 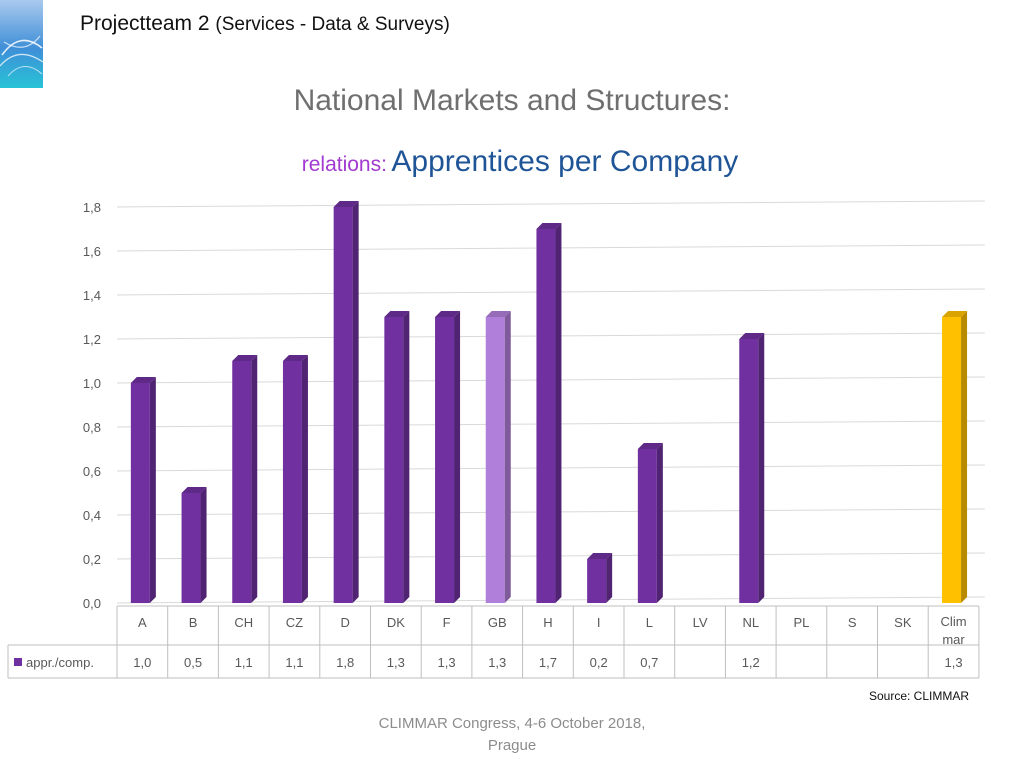 I want to click on bar-i, so click(x=600, y=578).